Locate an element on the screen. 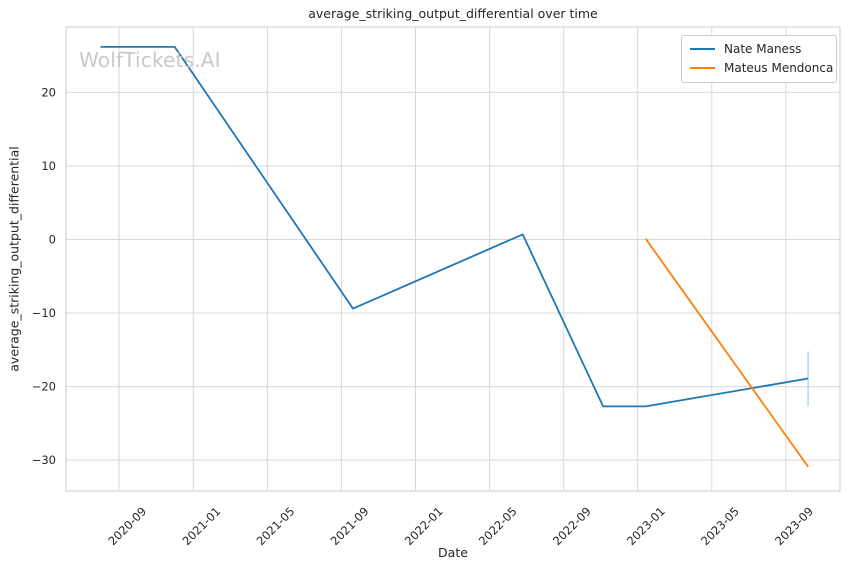 The height and width of the screenshot is (575, 850). x-axis-label: Date is located at coordinates (453, 552).